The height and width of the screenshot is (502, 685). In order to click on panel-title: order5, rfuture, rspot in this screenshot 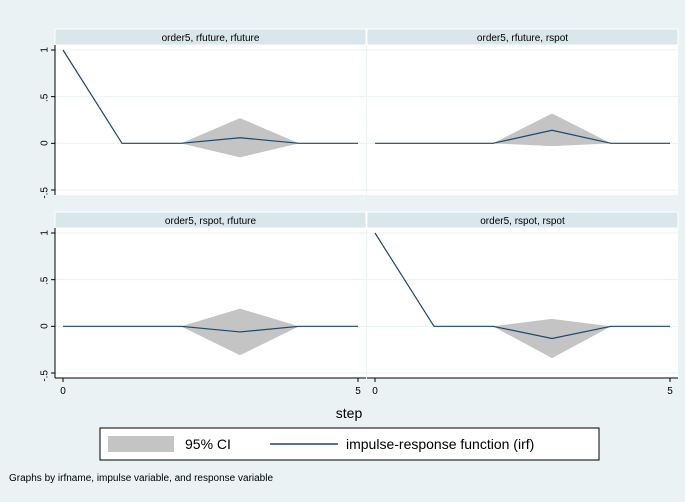, I will do `click(522, 38)`.